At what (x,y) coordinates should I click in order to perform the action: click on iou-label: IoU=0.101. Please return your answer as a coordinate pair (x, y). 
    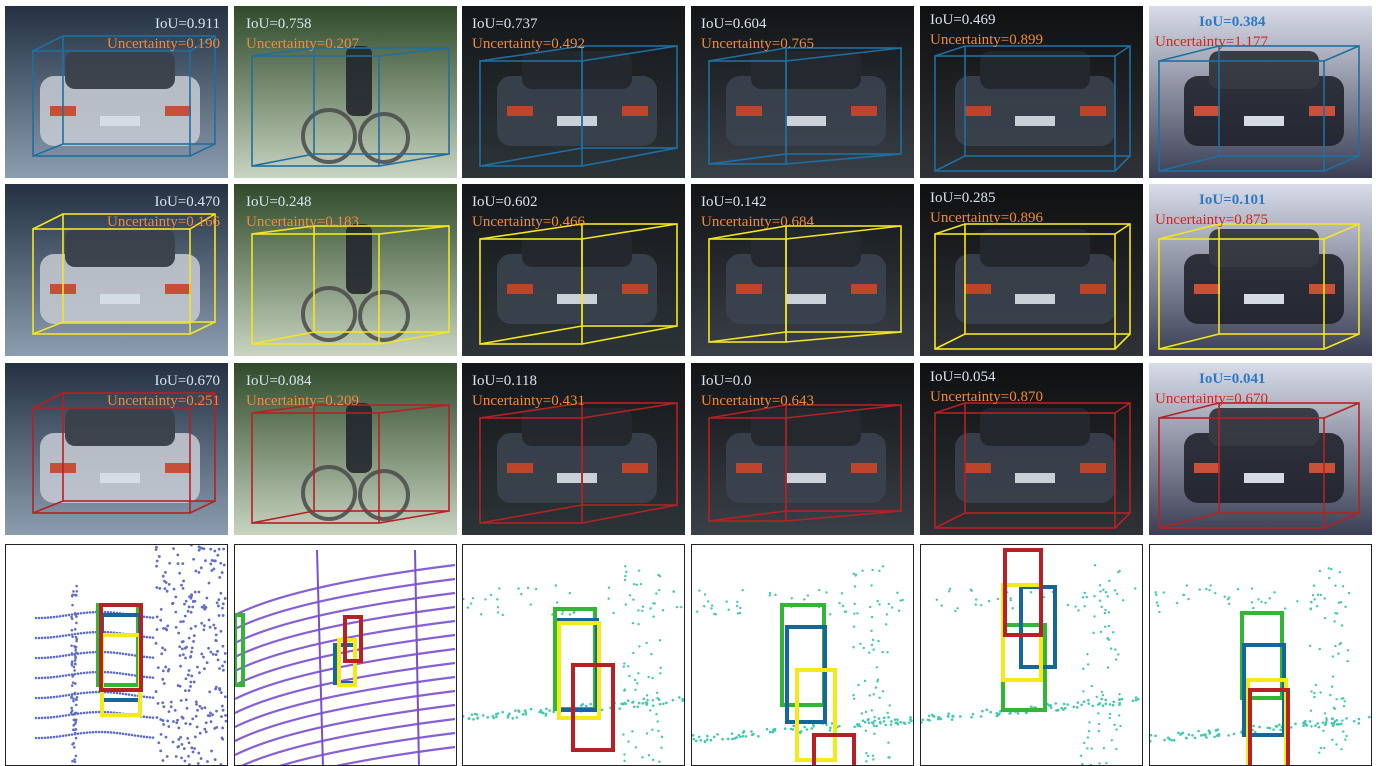
    Looking at the image, I should click on (1232, 200).